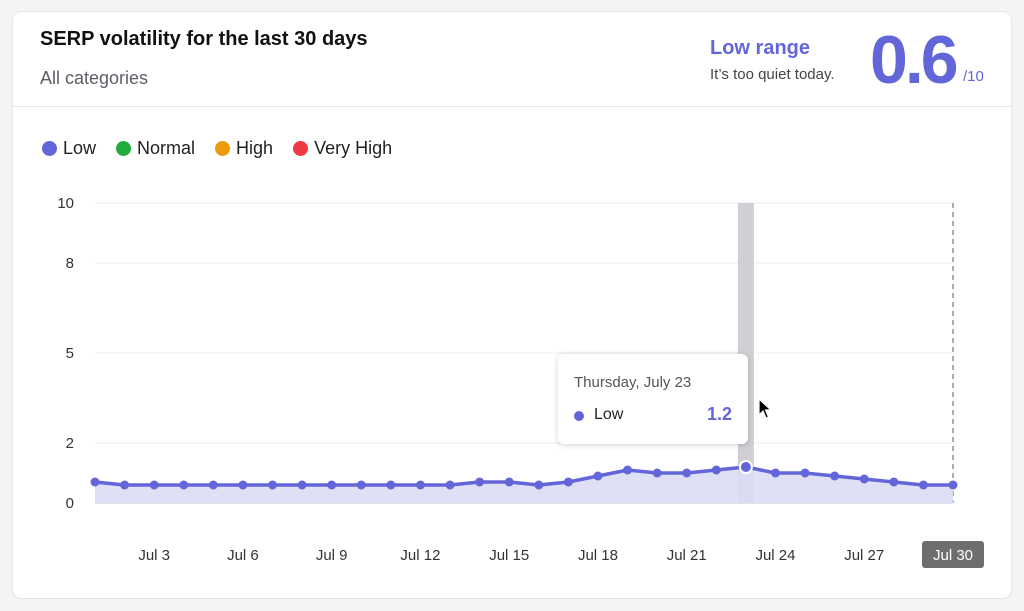 Image resolution: width=1024 pixels, height=611 pixels. Describe the element at coordinates (719, 414) in the screenshot. I see `tooltip-value: 1.2` at that location.